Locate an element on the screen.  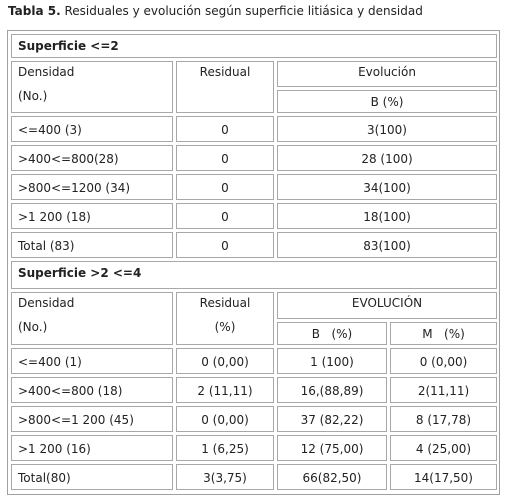
cell-text: Superficie <=2 is located at coordinates (68, 46).